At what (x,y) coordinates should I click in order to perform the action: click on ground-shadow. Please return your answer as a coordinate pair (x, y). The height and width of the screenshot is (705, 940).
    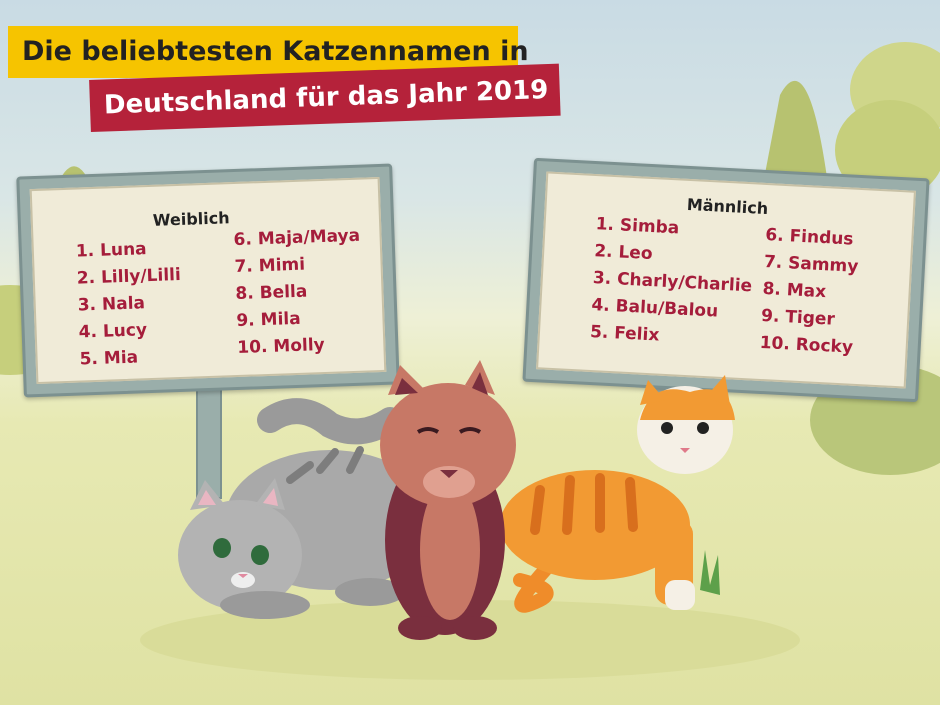
    Looking at the image, I should click on (470, 640).